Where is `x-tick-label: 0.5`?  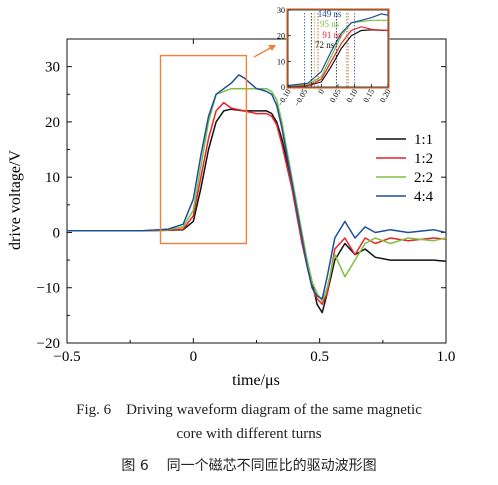
x-tick-label: 0.5 is located at coordinates (319, 357).